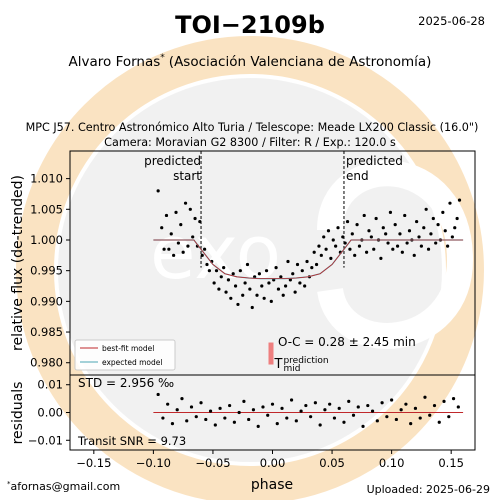 The width and height of the screenshot is (500, 500). Describe the element at coordinates (46, 301) in the screenshot. I see `y-tick-label: 0.990` at that location.